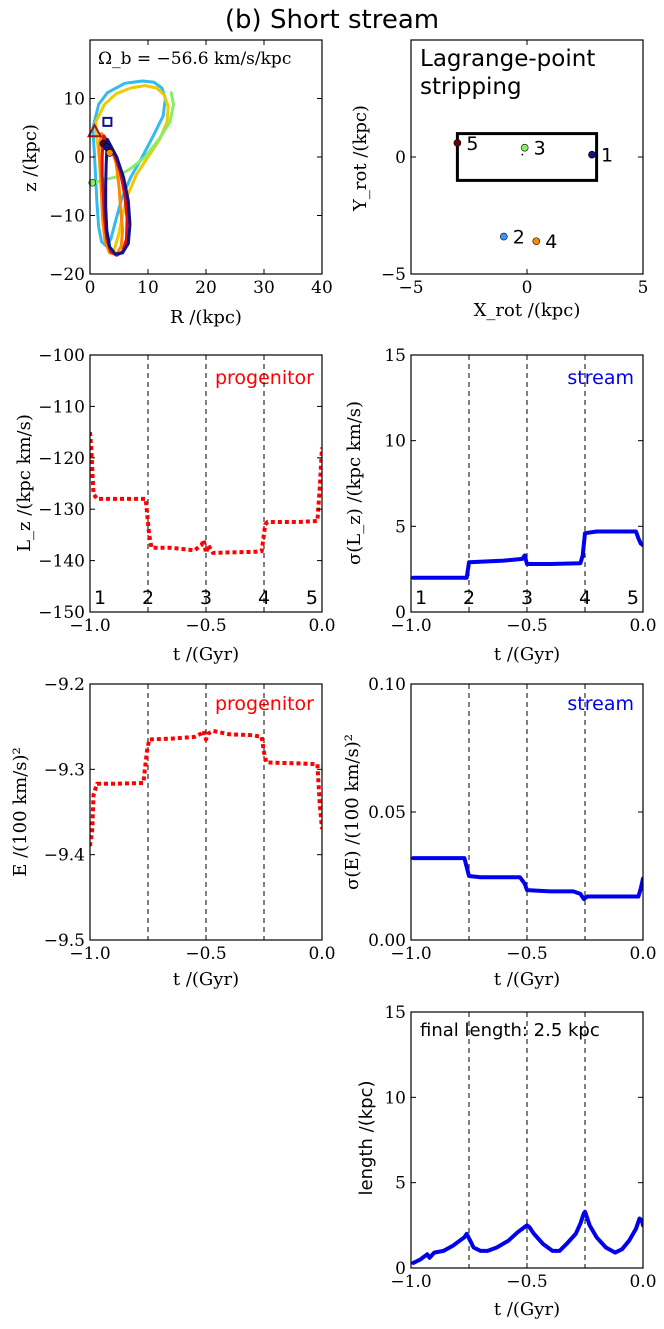 The height and width of the screenshot is (1329, 664). What do you see at coordinates (129, 163) in the screenshot?
I see `orbit-series-orbit-cyan` at bounding box center [129, 163].